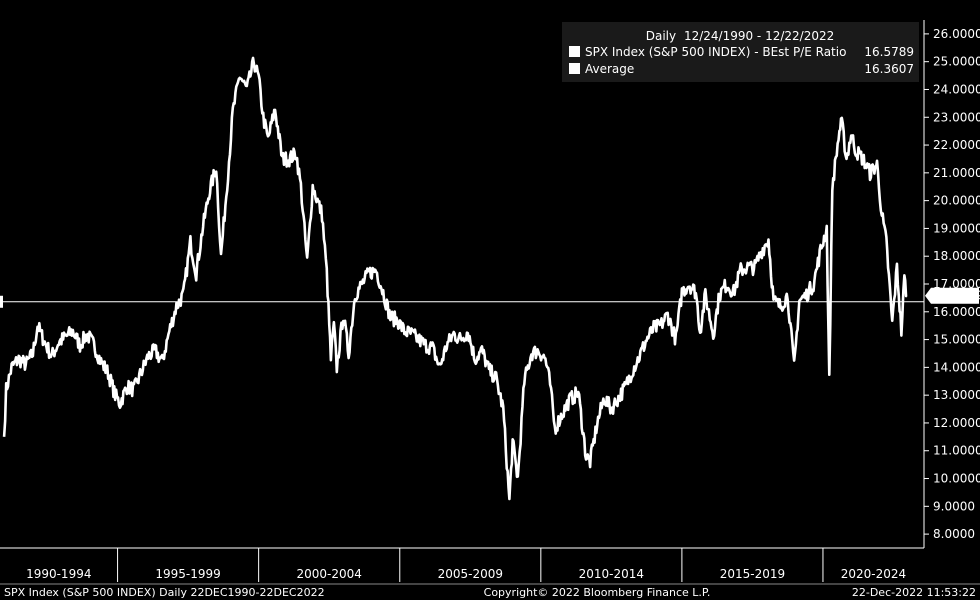  Describe the element at coordinates (58, 574) in the screenshot. I see `x-period-label: 1990-1994` at that location.